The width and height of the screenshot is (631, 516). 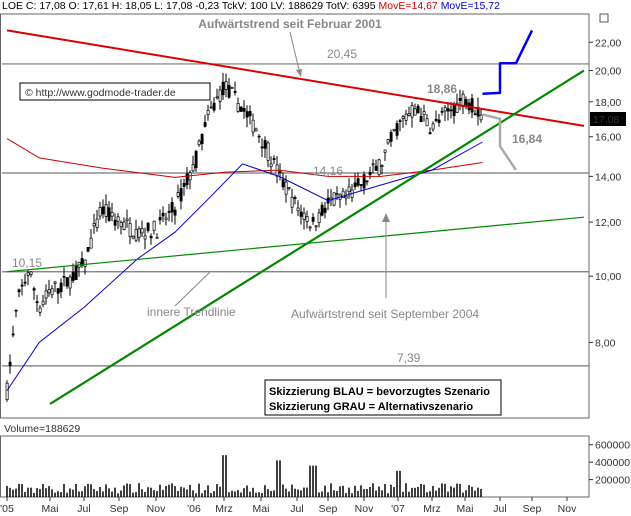 I want to click on annotation-level-2045: 20,45, so click(x=342, y=54).